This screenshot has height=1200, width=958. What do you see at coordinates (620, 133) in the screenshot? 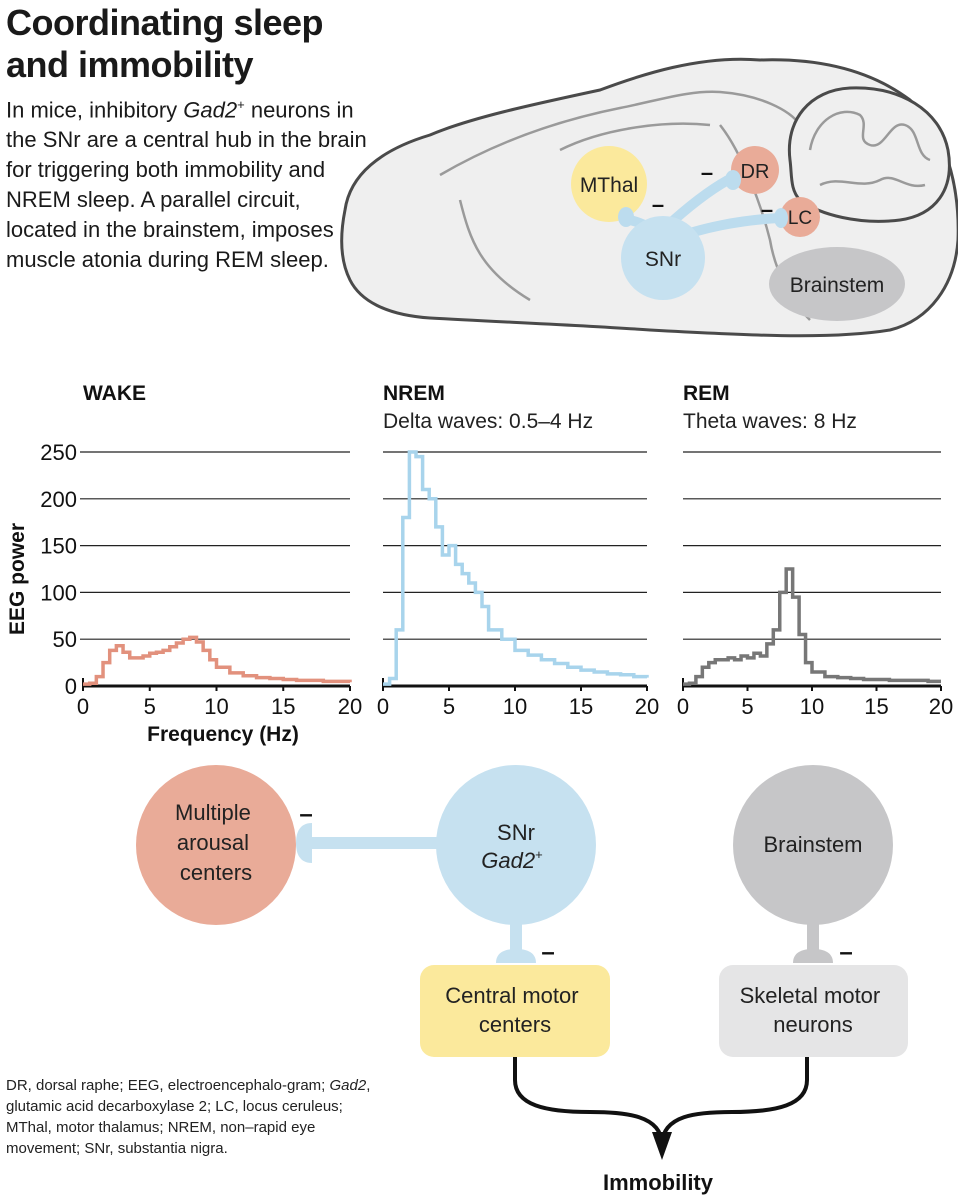
I see `cortex-inner-line` at bounding box center [620, 133].